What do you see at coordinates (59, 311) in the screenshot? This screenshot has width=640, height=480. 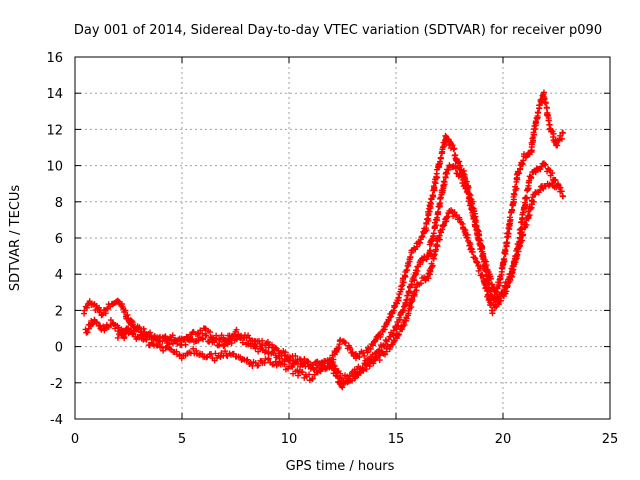 I see `y-tick-label: 2` at bounding box center [59, 311].